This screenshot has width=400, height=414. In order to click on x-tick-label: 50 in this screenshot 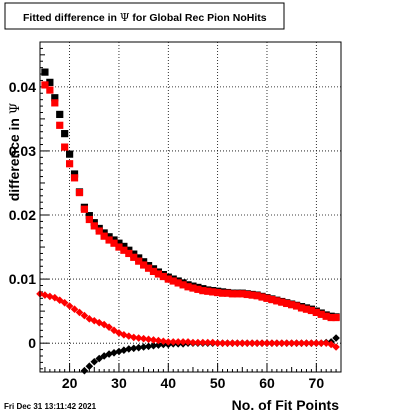, I will do `click(218, 383)`.